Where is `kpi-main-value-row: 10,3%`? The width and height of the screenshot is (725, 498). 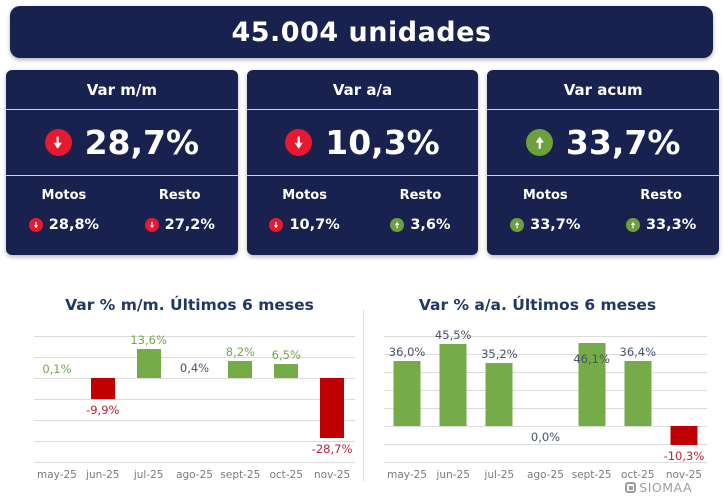
kpi-main-value-row: 10,3% is located at coordinates (362, 143).